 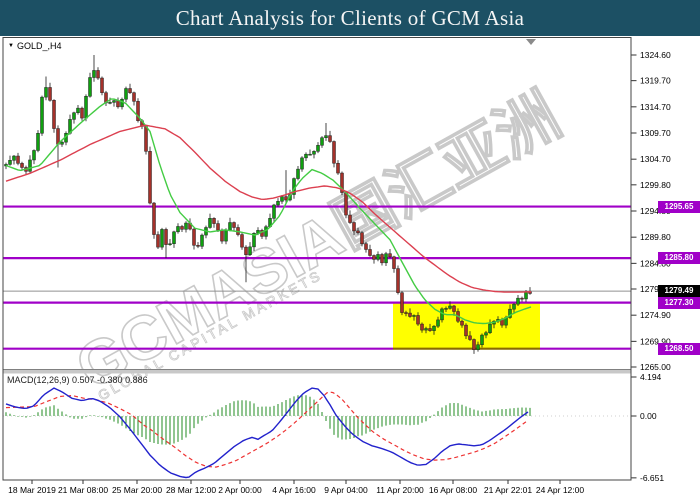 I want to click on svg-text: 1289.80, so click(x=655, y=237).